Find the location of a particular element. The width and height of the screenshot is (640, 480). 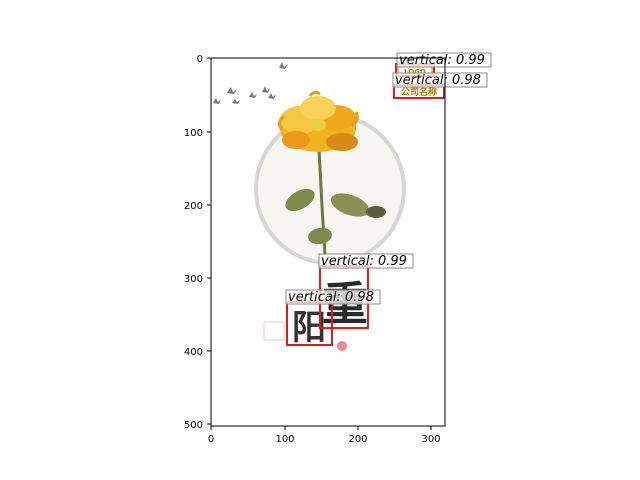

y-tick-label: 0 is located at coordinates (200, 59).